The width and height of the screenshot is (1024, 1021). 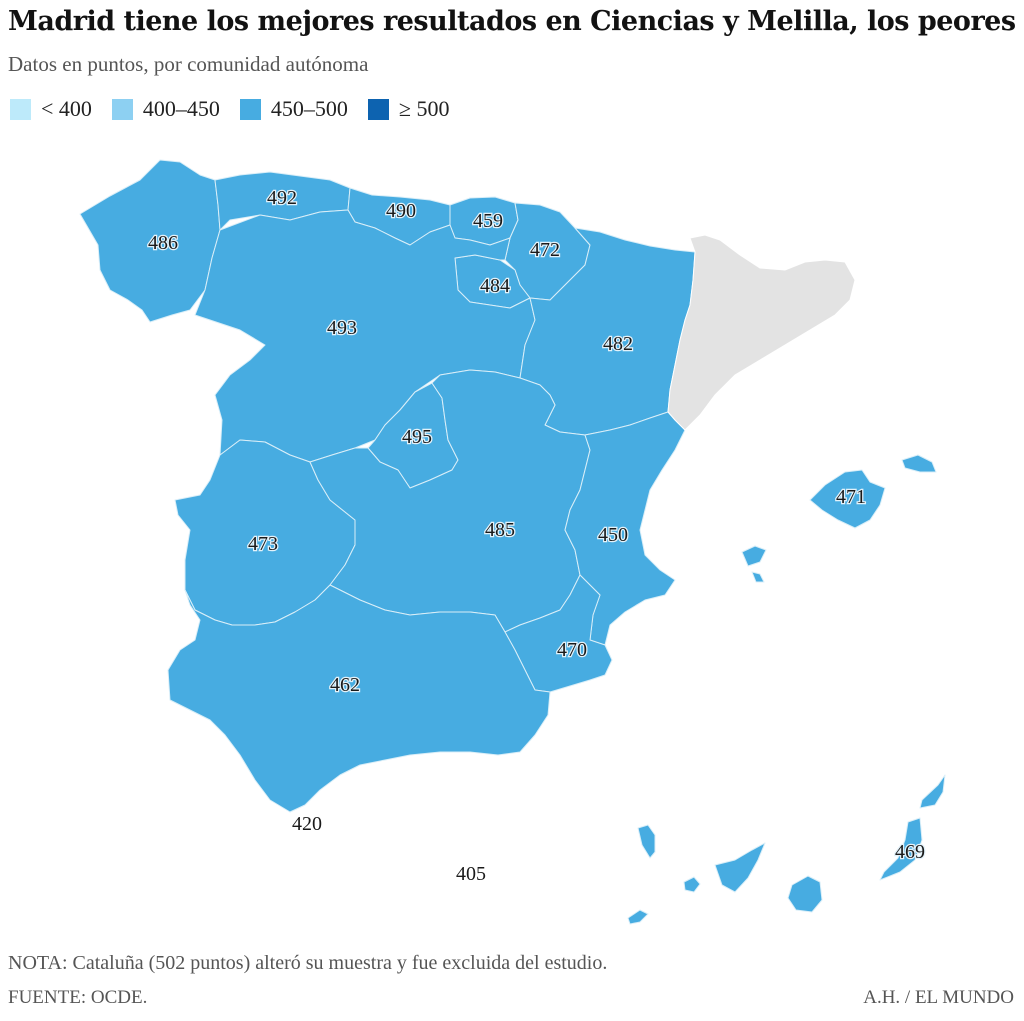 I want to click on legend-item-400-450: 400–450, so click(x=165, y=109).